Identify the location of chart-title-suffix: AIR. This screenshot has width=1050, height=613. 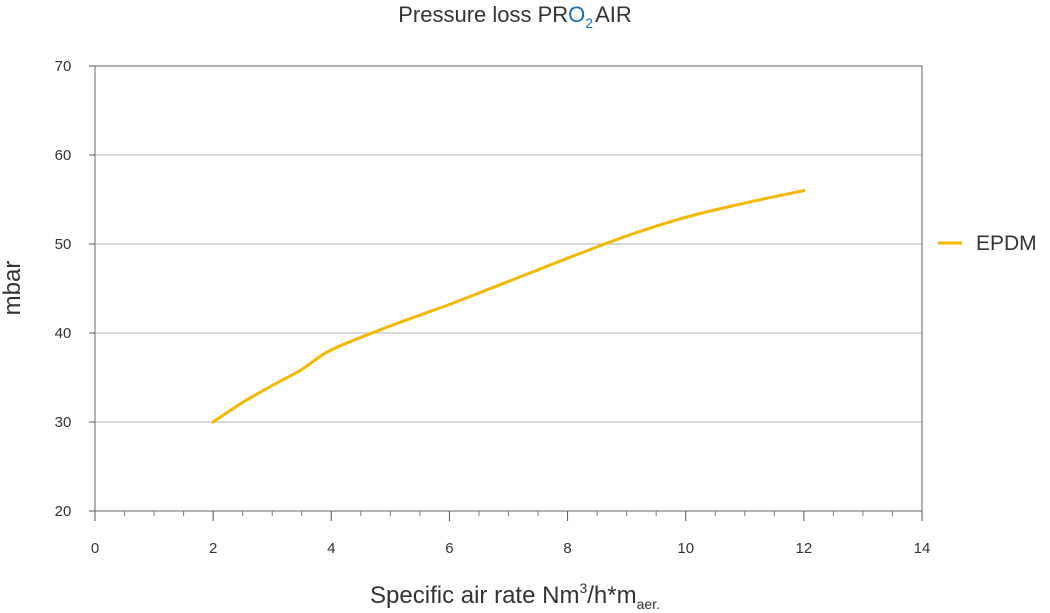
(613, 14).